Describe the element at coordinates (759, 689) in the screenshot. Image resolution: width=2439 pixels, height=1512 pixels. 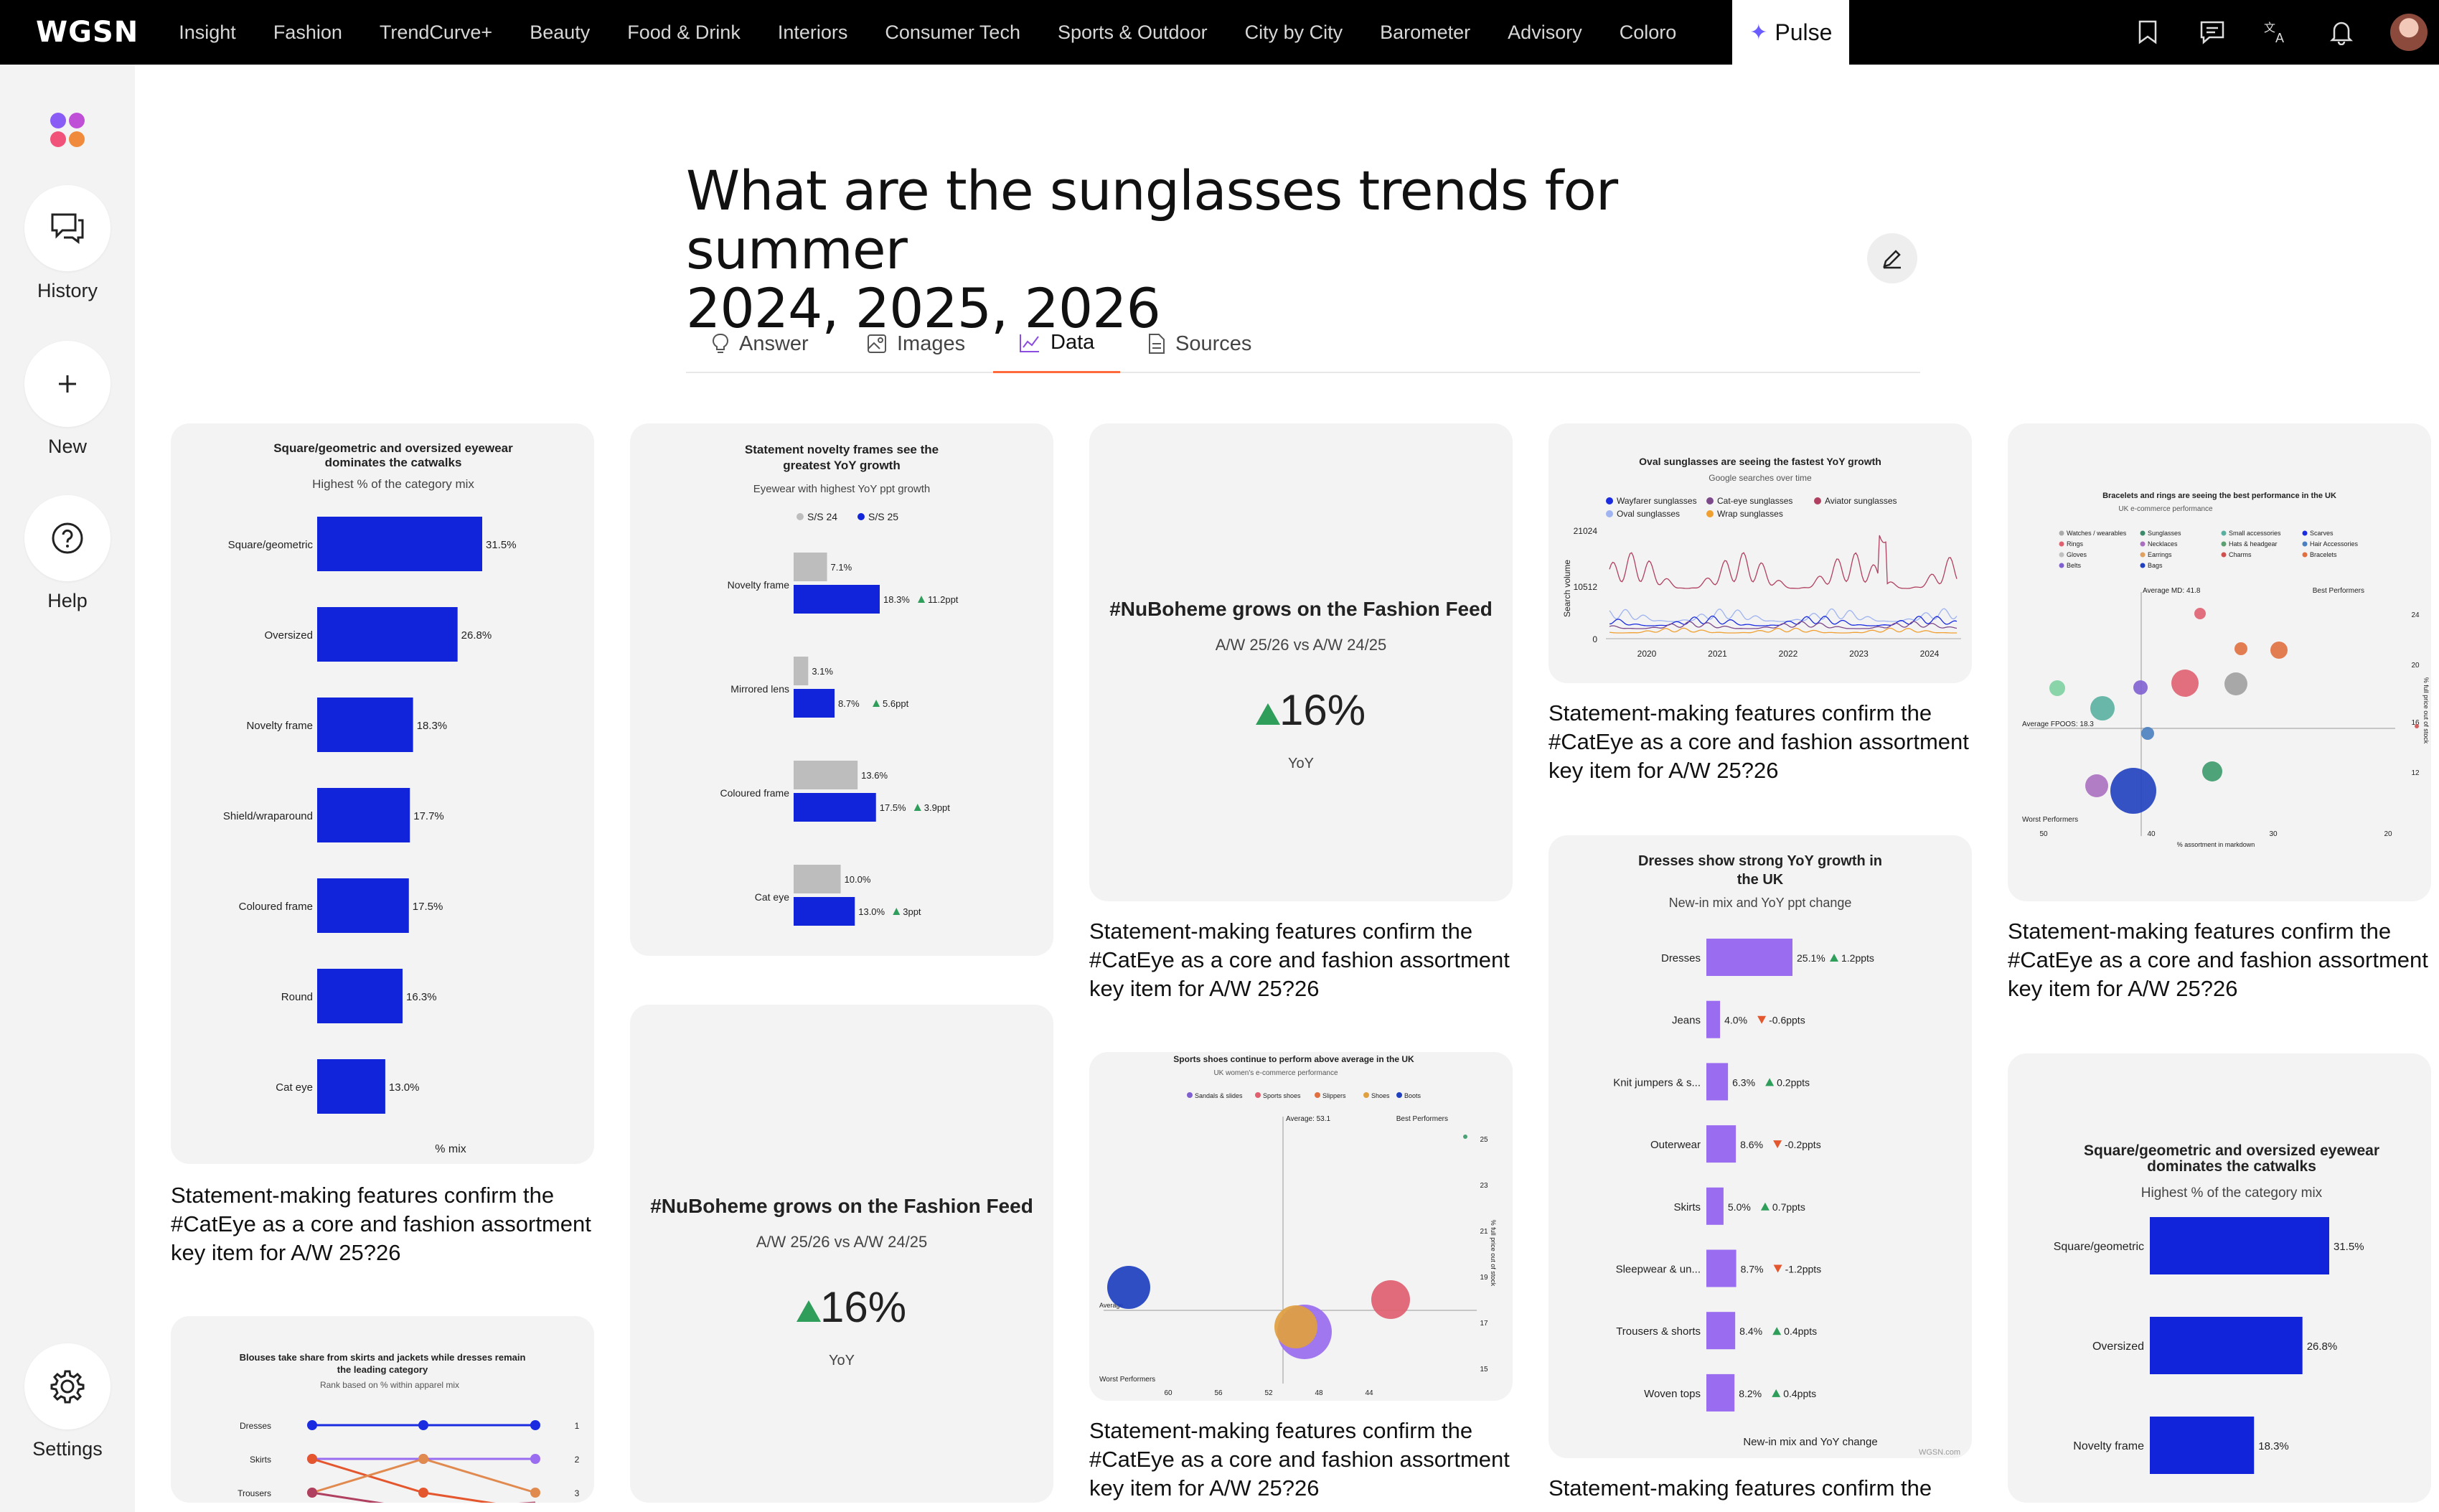
I see `category-label: Mirrored lens` at that location.